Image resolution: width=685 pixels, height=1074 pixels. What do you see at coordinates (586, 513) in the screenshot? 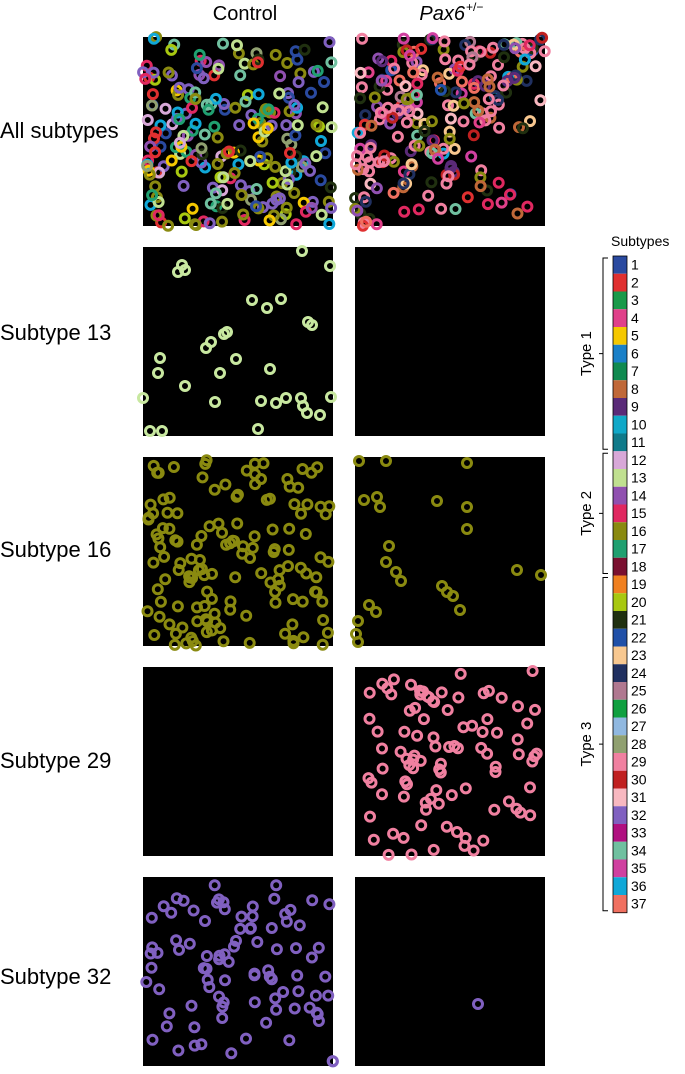
I see `legend-group-label: Type 2` at bounding box center [586, 513].